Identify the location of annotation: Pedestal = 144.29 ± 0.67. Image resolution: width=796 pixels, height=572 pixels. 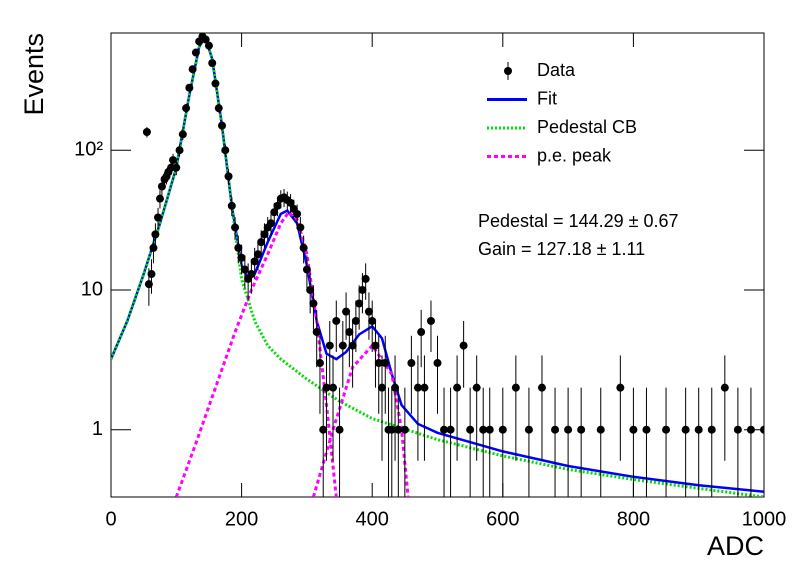
(578, 221).